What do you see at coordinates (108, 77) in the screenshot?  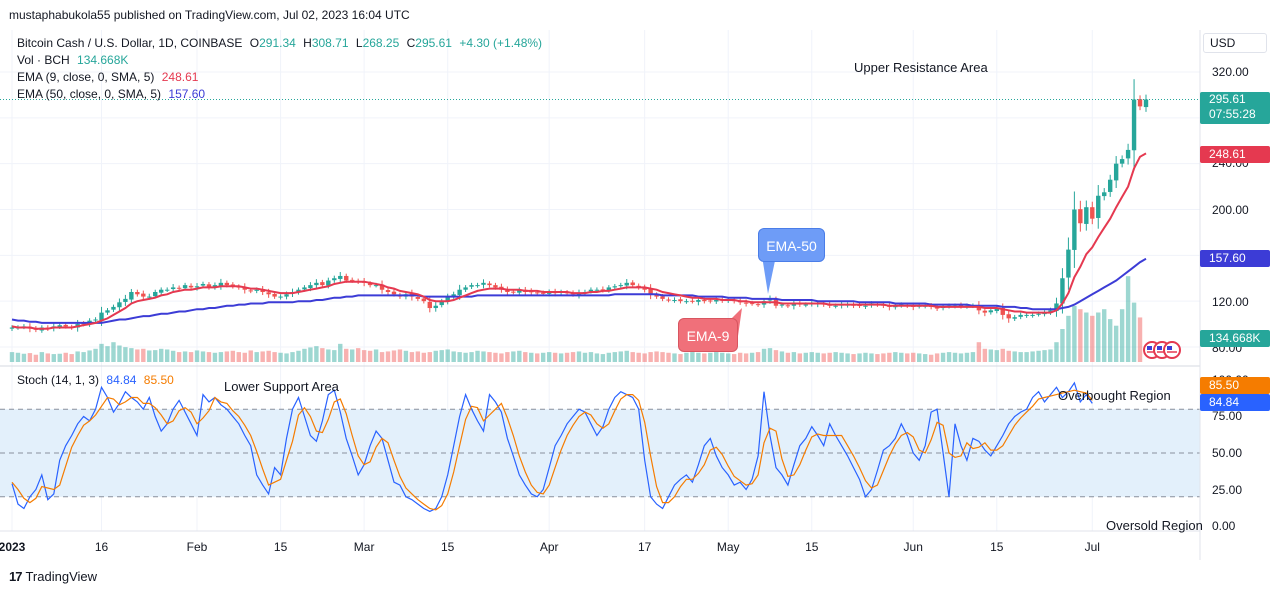 I see `legend-ema9: EMA (9, close, 0, SMA, 5) 248.61` at bounding box center [108, 77].